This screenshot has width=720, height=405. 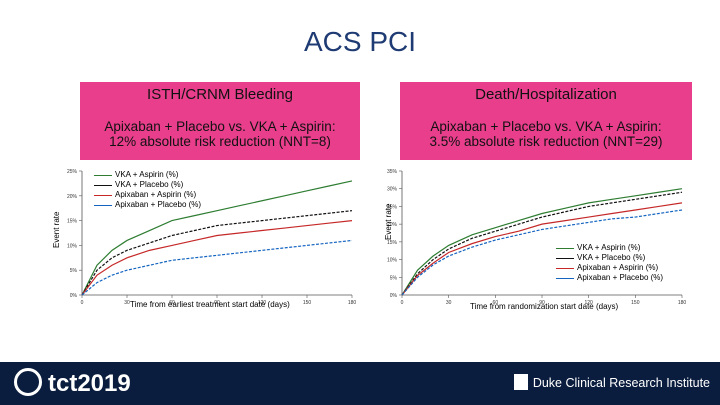 I want to click on y-tick-label: 35%, so click(x=392, y=172).